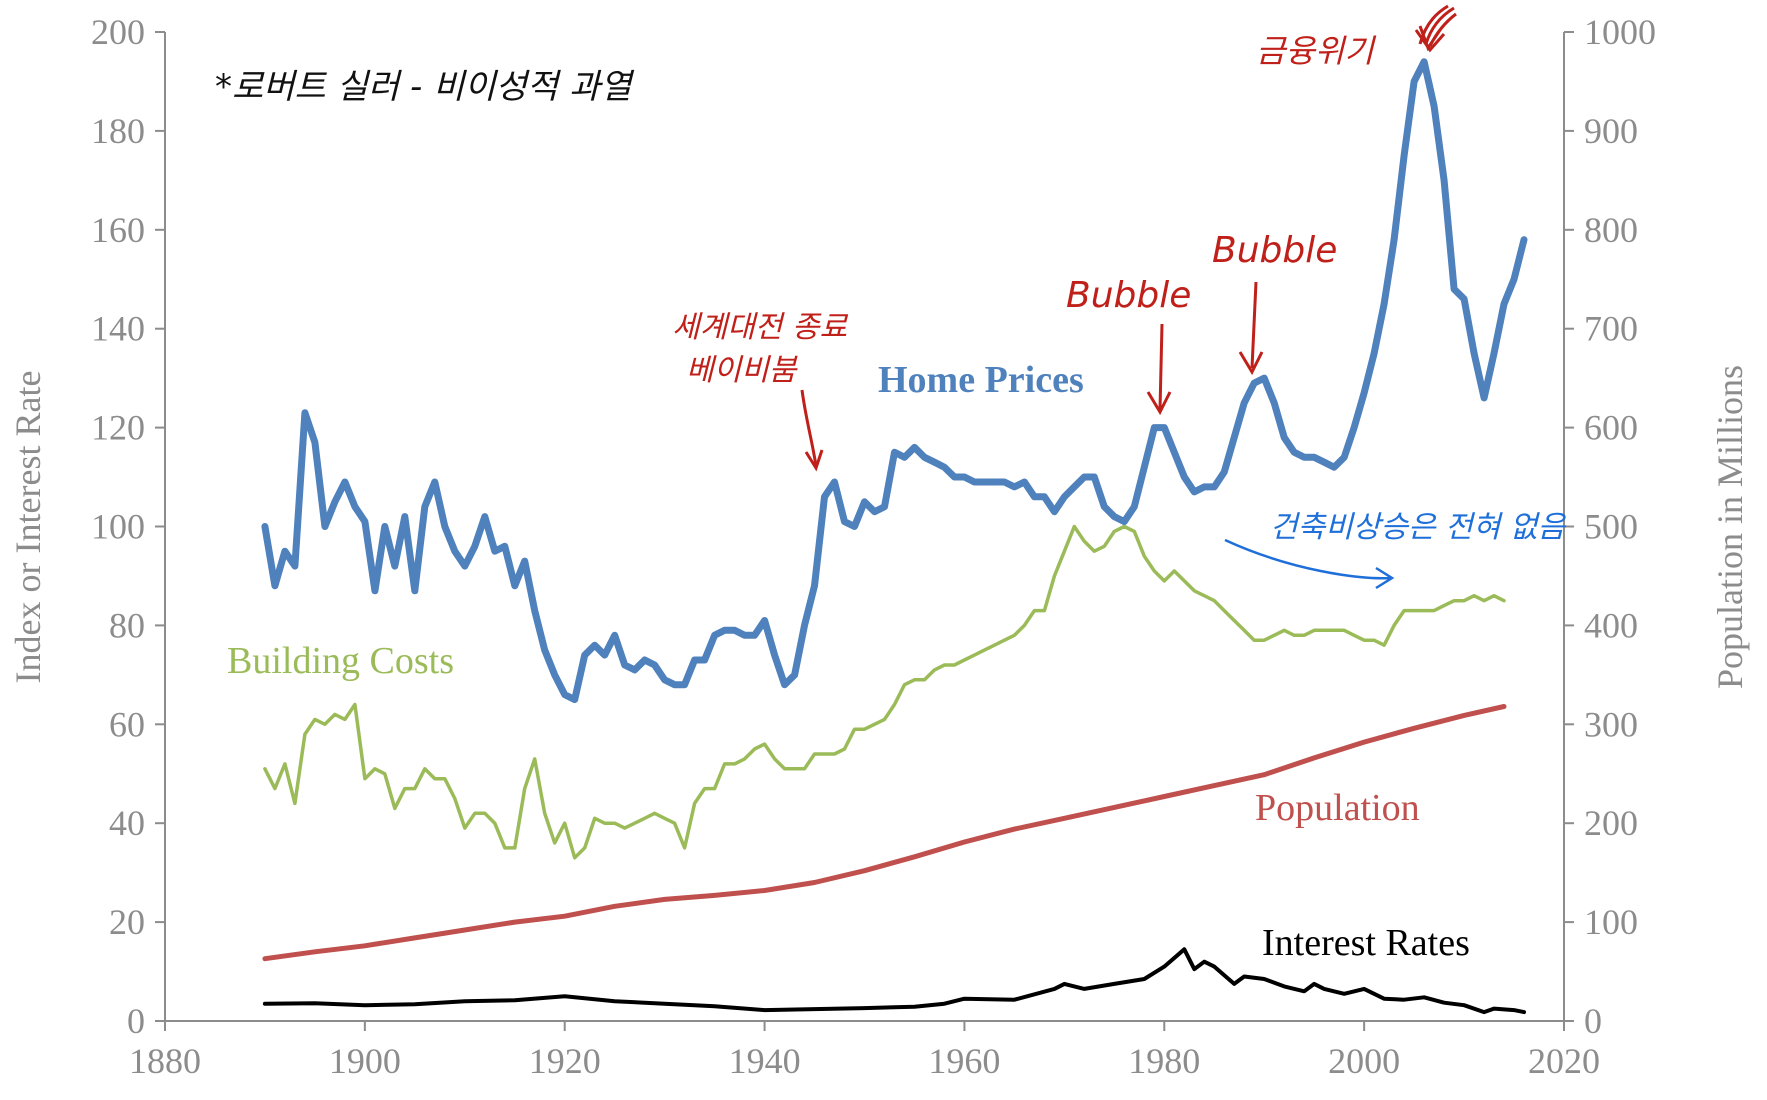 This screenshot has width=1767, height=1100. What do you see at coordinates (1364, 1061) in the screenshot?
I see `x-tick-label: 2000` at bounding box center [1364, 1061].